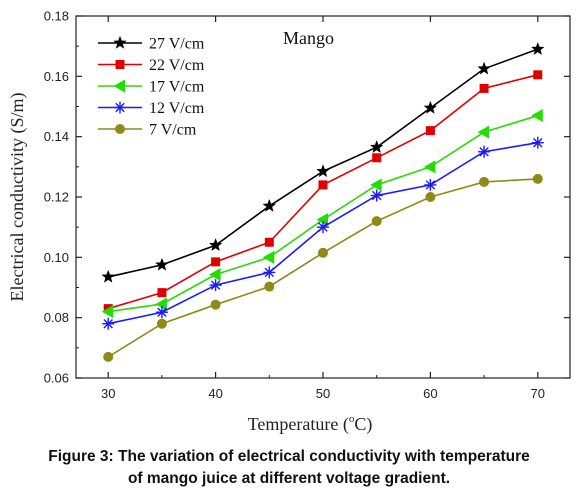 The image size is (578, 501). Describe the element at coordinates (215, 393) in the screenshot. I see `x-tick-label: 40` at that location.